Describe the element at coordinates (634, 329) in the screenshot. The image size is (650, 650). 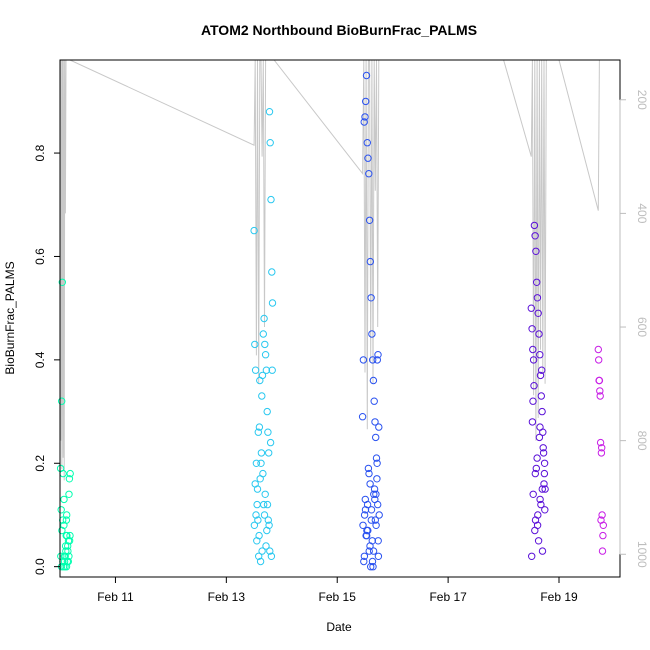
I see `y2-axis: 200 400 600 800 1000` at that location.